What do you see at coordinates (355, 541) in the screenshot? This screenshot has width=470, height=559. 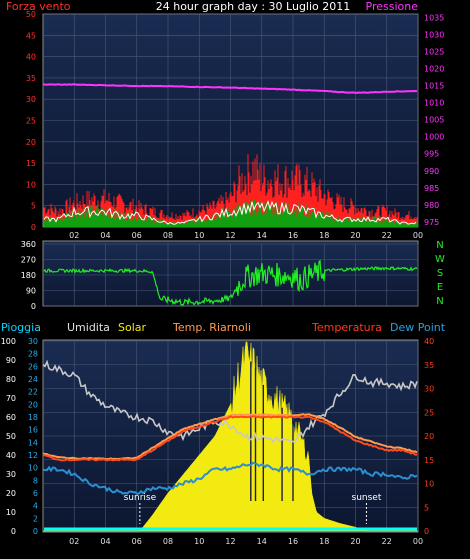 I see `weather-x-tick-label: 20` at bounding box center [355, 541].